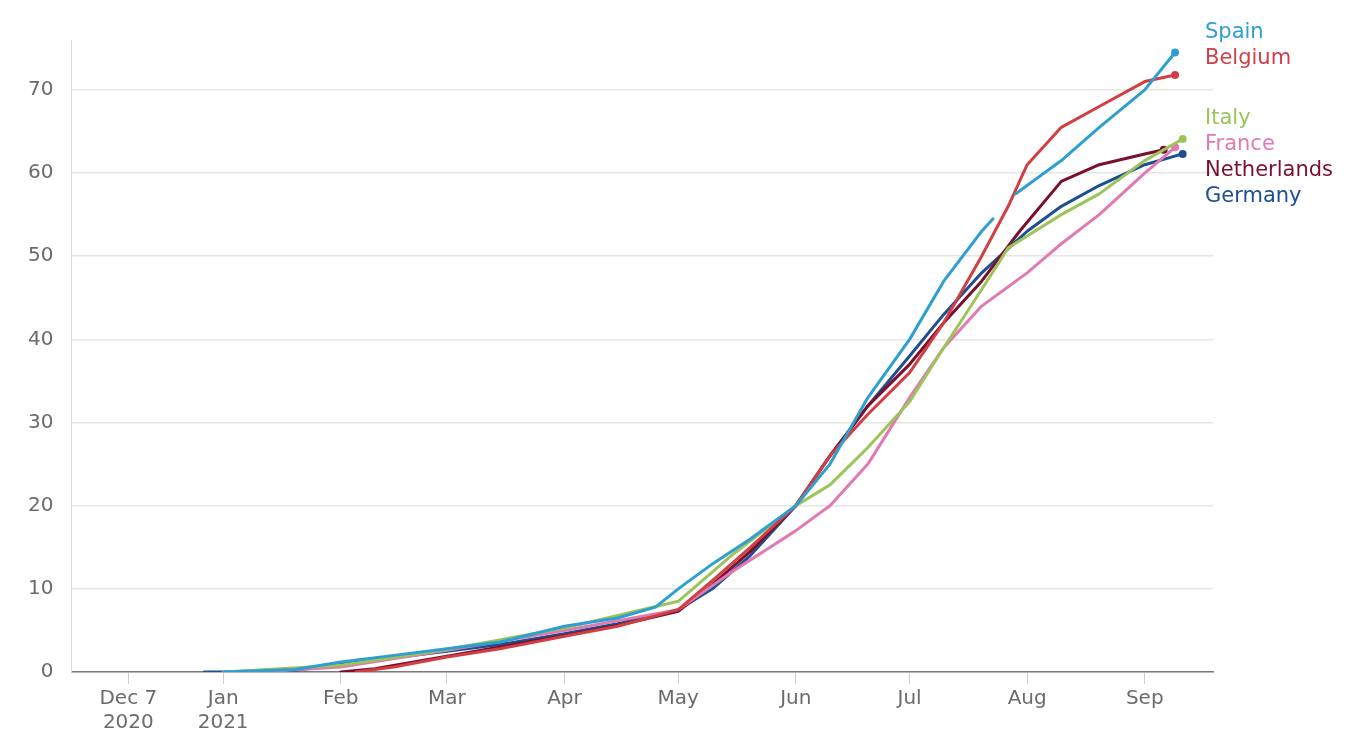  I want to click on x-tick-label: Aug, so click(1027, 697).